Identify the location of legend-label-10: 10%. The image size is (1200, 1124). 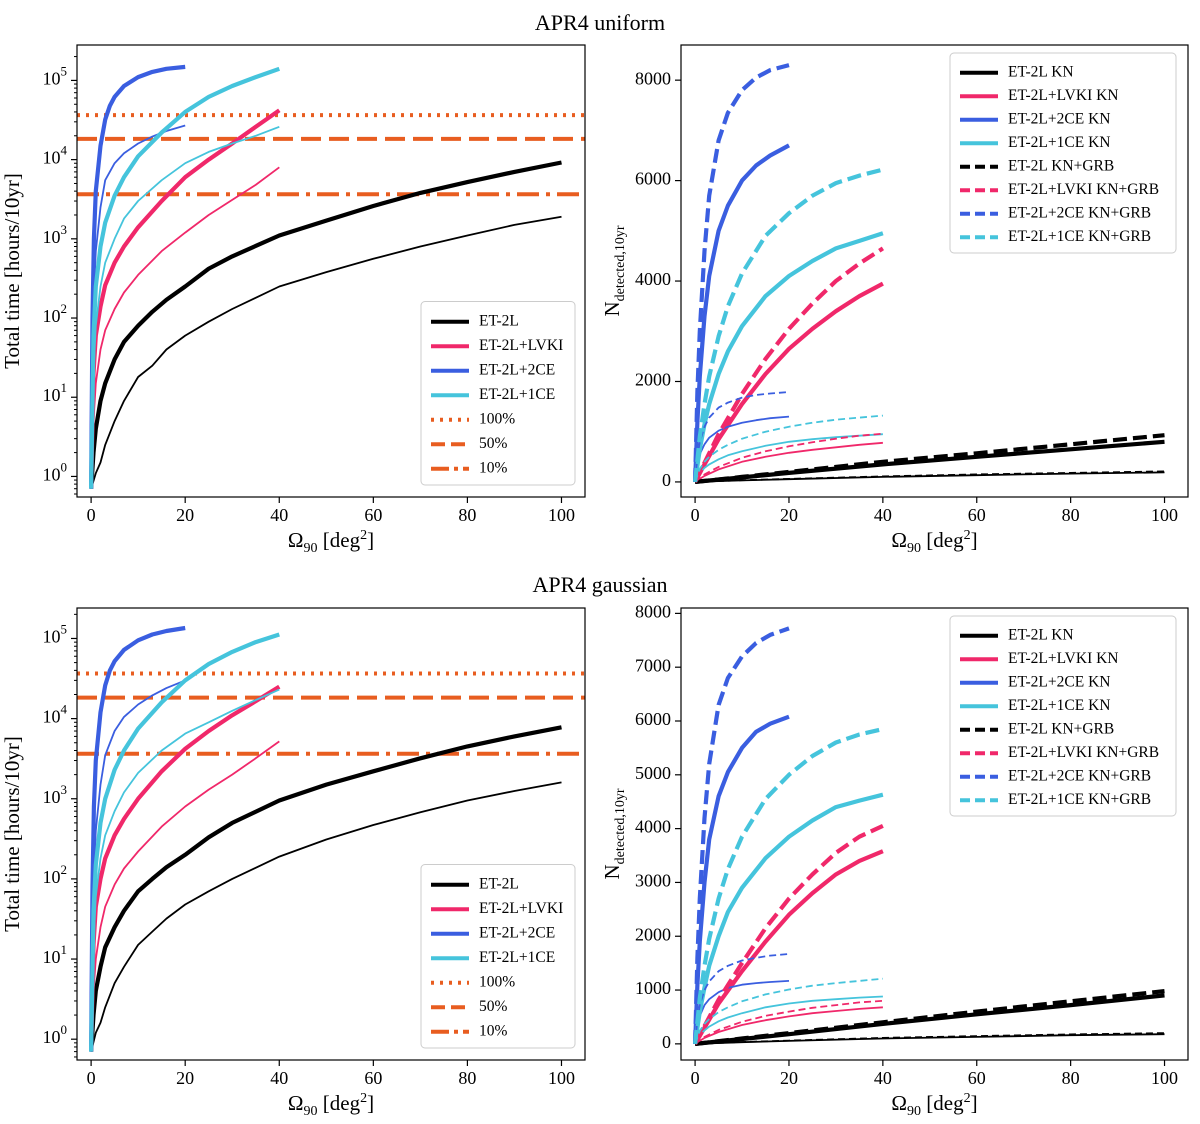
(493, 467).